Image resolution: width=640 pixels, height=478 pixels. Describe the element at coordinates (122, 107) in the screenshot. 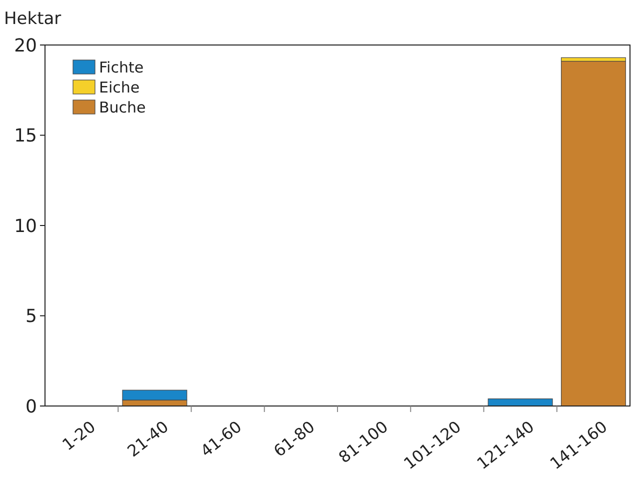

I see `legend-label: Buche` at that location.